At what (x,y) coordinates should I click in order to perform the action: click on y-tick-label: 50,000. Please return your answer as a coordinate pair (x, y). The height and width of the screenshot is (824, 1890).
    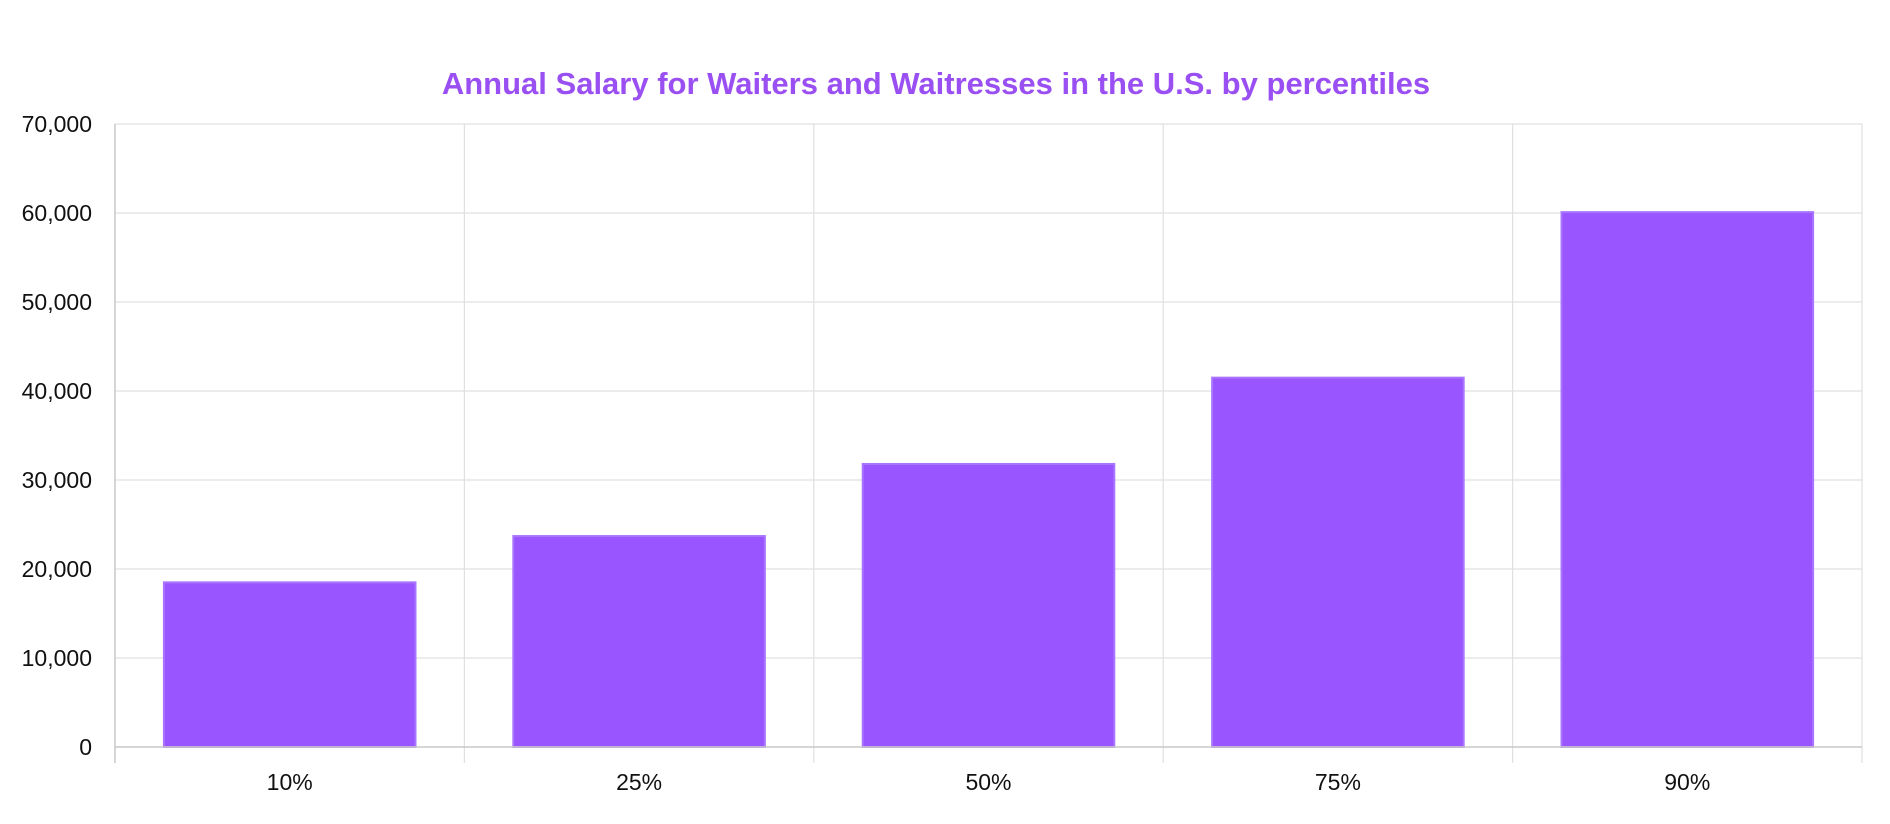
    Looking at the image, I should click on (57, 302).